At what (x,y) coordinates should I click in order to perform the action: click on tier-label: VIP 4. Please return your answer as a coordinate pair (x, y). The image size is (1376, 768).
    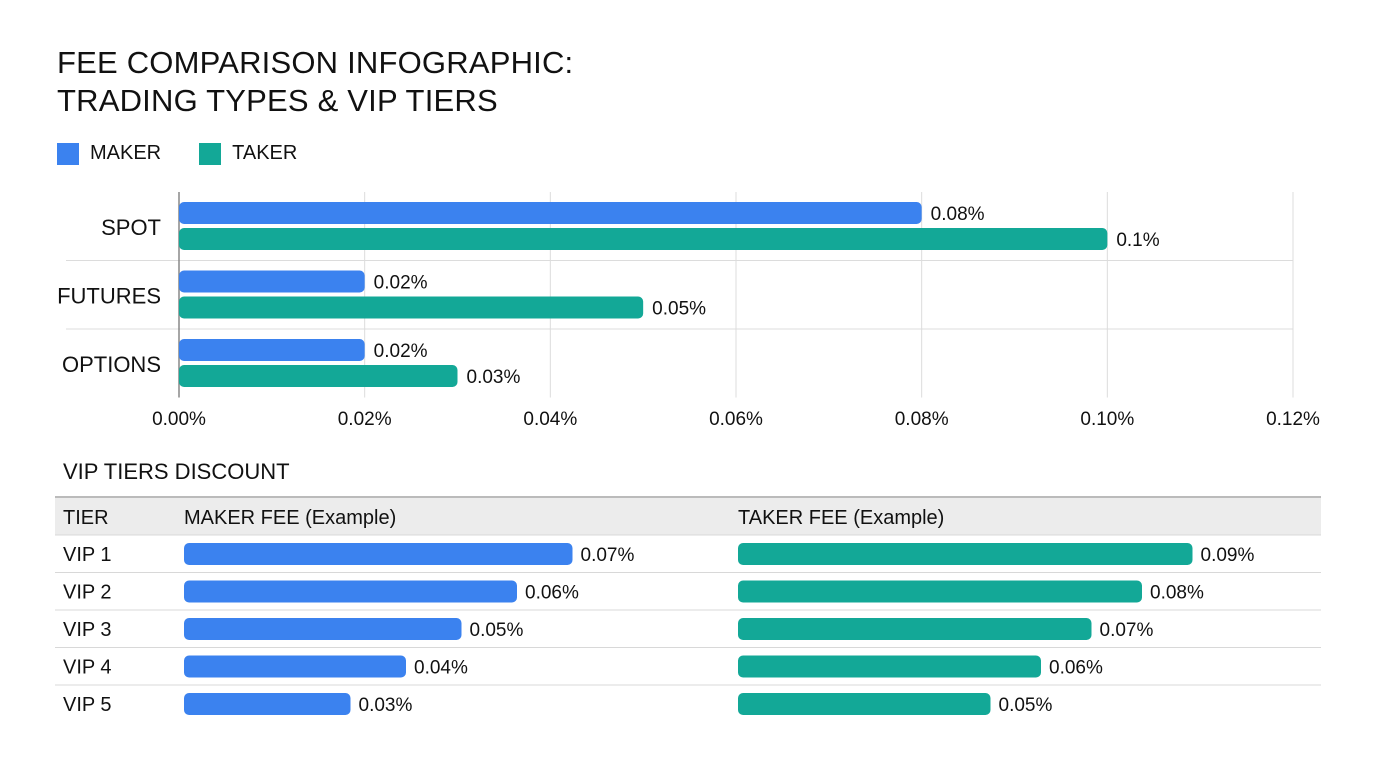
    Looking at the image, I should click on (87, 668).